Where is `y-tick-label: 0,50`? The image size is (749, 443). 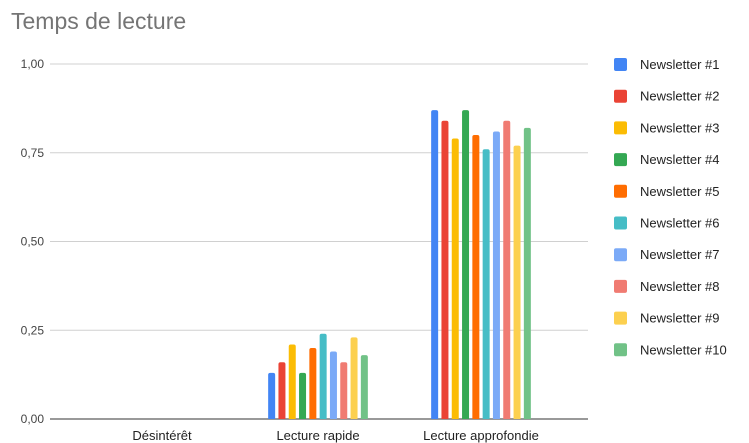 y-tick-label: 0,50 is located at coordinates (33, 242).